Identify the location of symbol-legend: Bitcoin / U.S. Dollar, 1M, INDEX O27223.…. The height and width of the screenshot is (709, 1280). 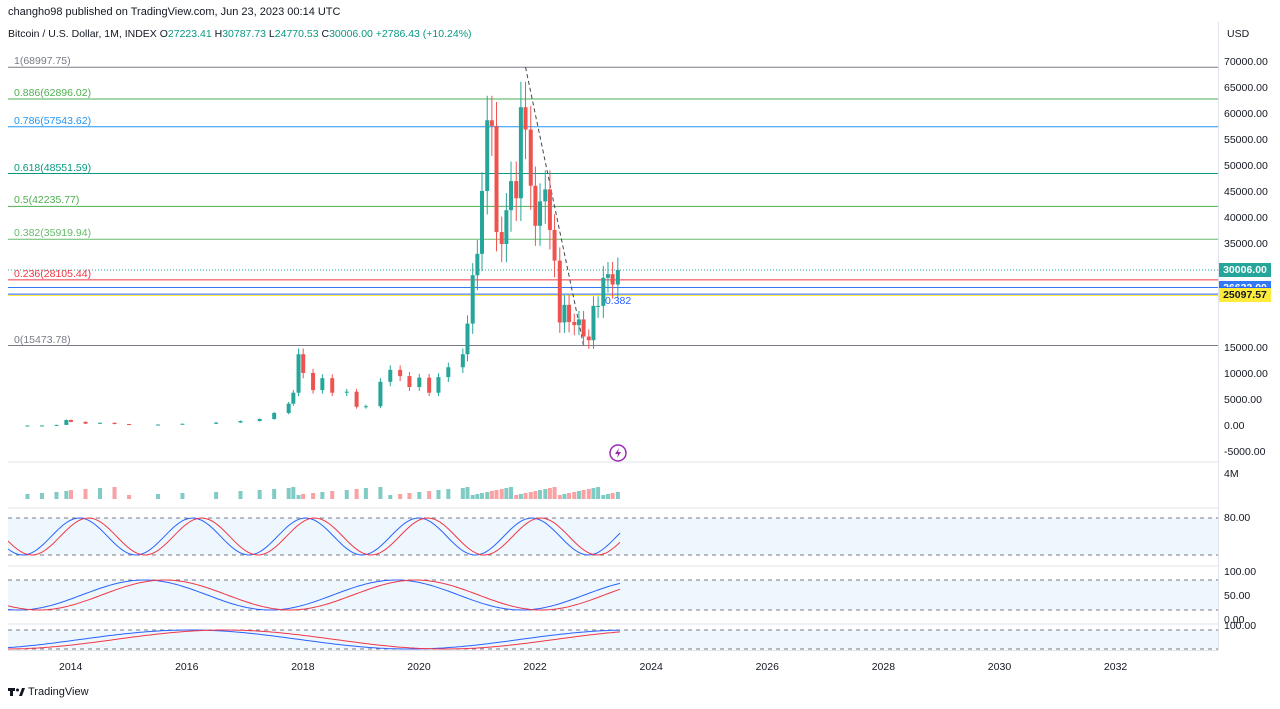
(240, 34).